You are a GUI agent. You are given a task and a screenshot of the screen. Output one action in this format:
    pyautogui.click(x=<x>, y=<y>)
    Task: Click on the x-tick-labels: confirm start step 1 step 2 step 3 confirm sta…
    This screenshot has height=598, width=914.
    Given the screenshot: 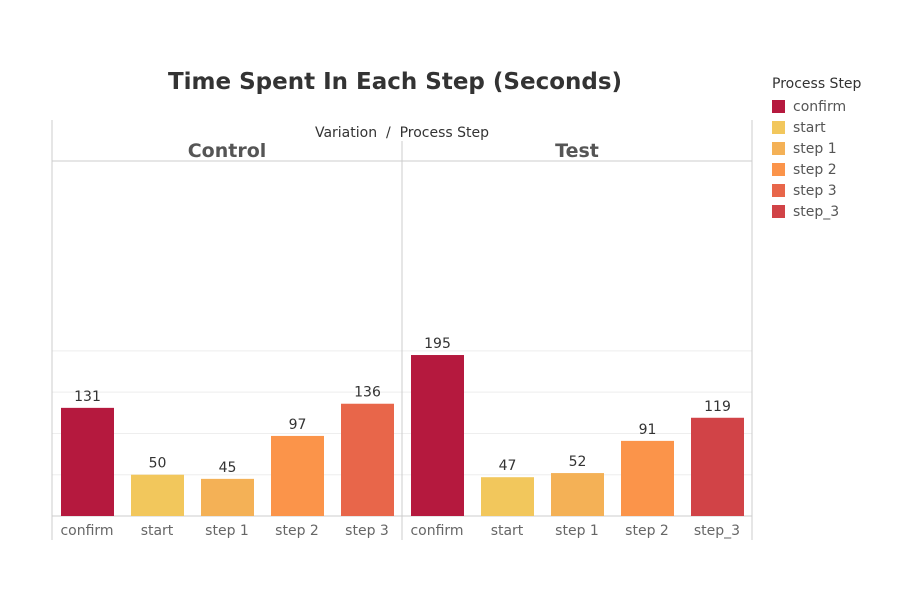 What is the action you would take?
    pyautogui.click(x=400, y=531)
    